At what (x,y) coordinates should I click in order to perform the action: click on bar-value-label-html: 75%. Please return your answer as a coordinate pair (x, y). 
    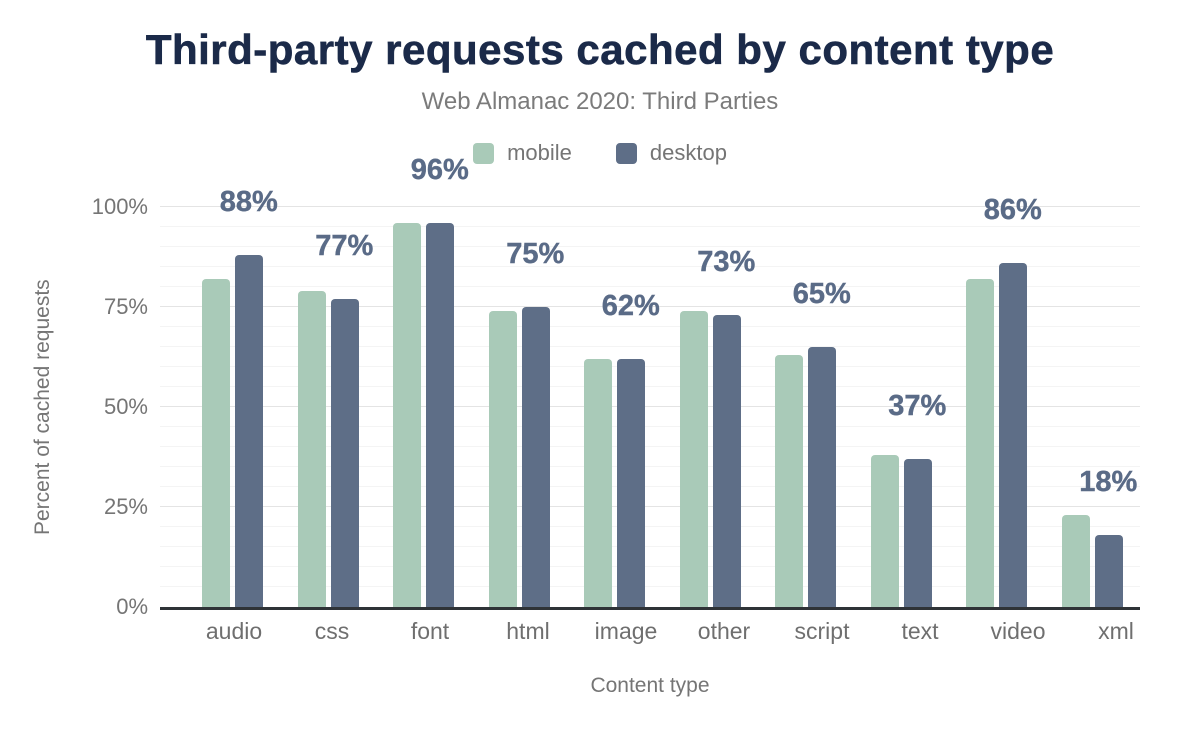
    Looking at the image, I should click on (535, 254).